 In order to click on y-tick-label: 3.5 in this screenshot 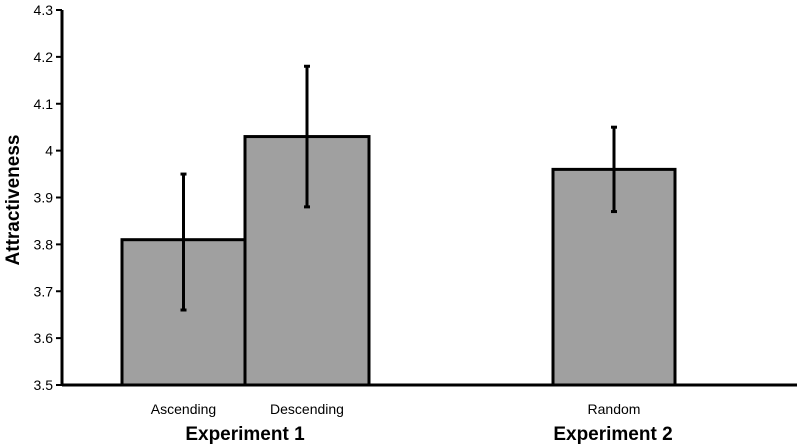, I will do `click(44, 385)`.